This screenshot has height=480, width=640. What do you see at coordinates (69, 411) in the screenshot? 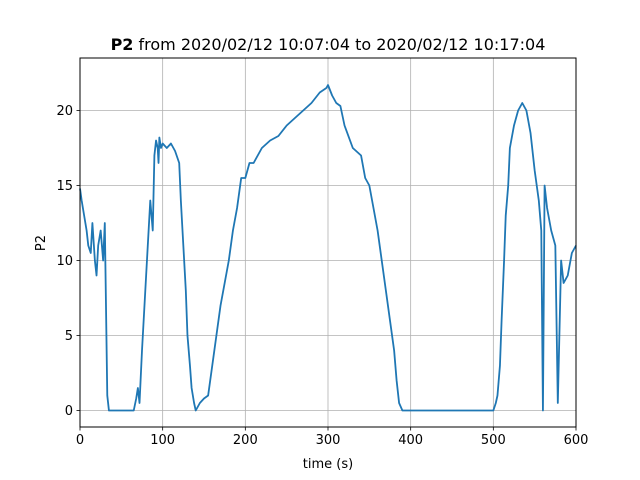
I see `y-tick-label: 0` at bounding box center [69, 411].